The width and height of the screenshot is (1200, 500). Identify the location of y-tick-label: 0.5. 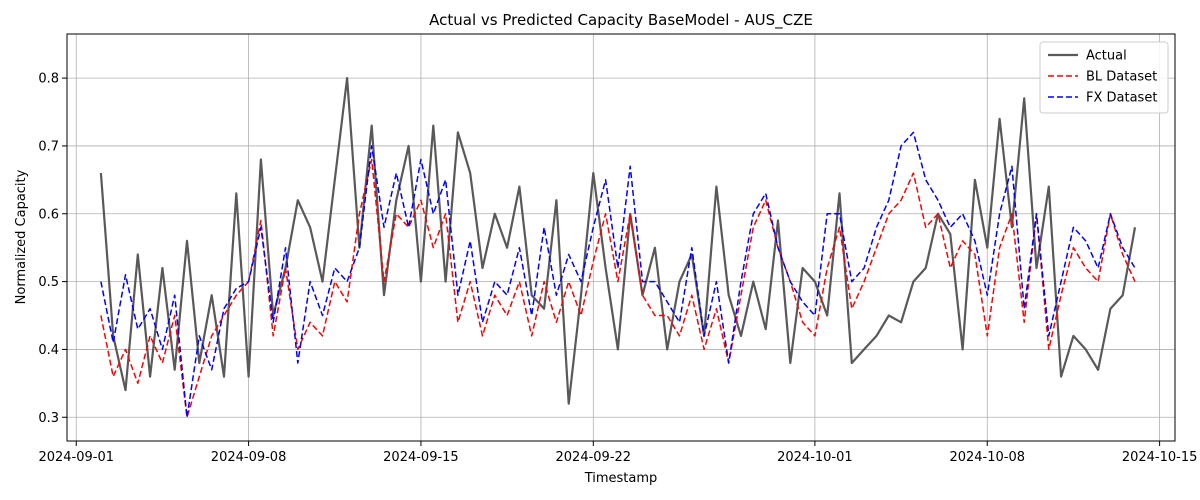
(48, 282).